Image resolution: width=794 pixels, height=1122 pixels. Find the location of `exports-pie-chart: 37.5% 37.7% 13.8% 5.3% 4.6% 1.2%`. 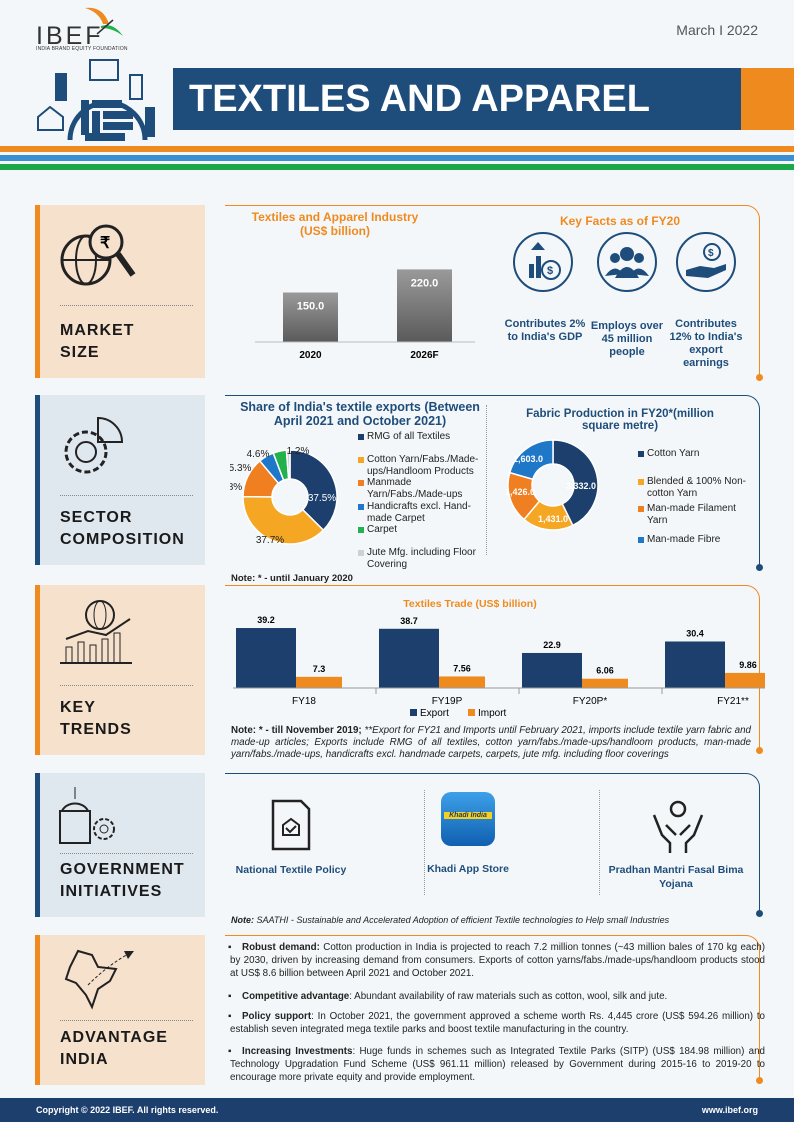

exports-pie-chart: 37.5% 37.7% 13.8% 5.3% 4.6% 1.2% is located at coordinates (284, 496).